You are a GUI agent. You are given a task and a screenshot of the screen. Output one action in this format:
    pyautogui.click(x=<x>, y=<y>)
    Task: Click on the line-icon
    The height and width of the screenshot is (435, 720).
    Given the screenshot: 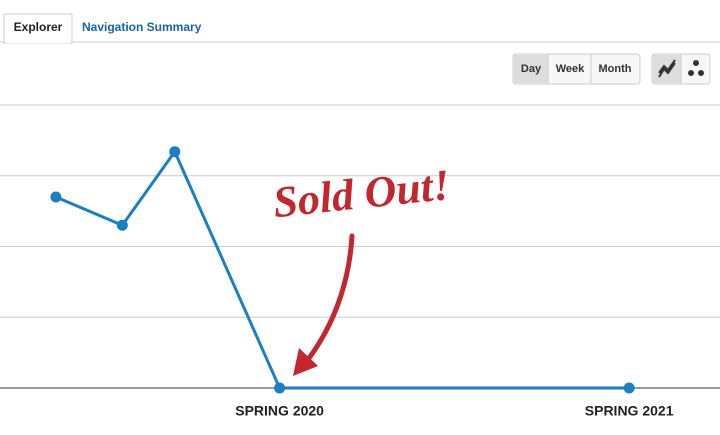 What is the action you would take?
    pyautogui.click(x=667, y=68)
    